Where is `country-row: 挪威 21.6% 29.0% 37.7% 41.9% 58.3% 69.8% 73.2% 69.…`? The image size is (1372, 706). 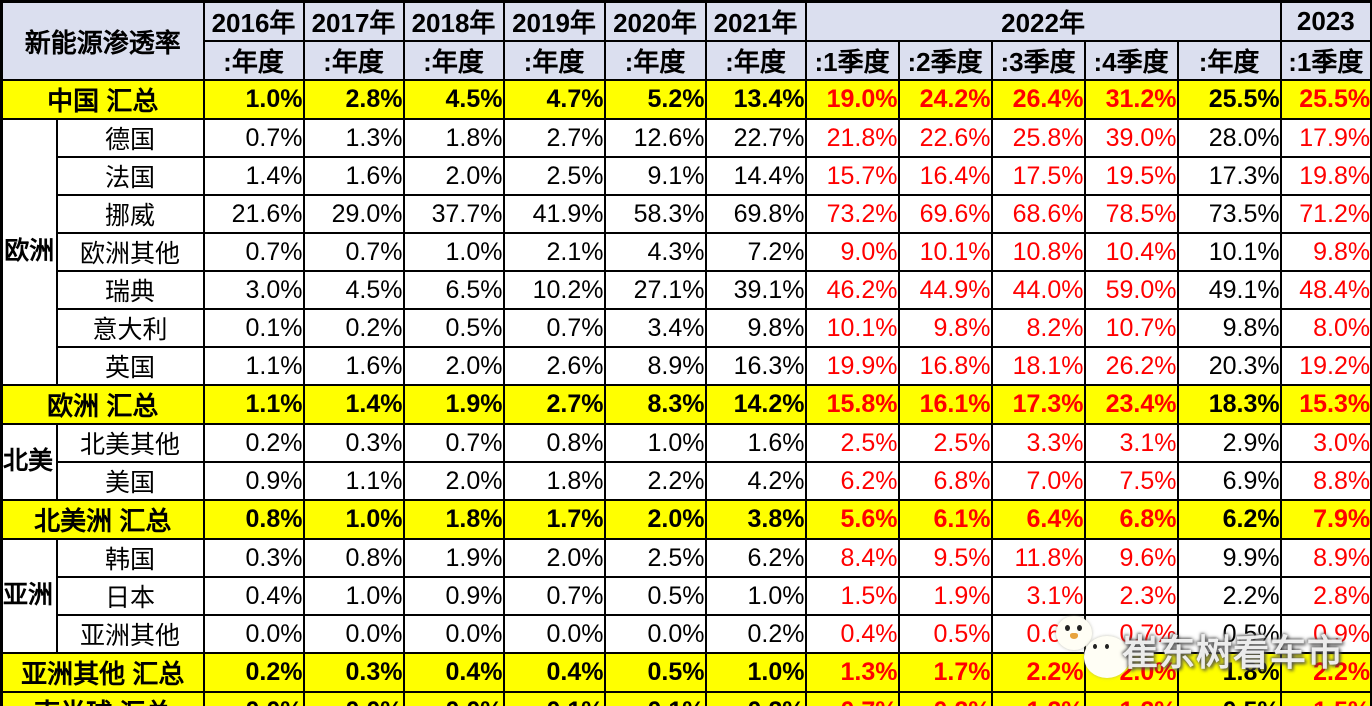
country-row: 挪威 21.6% 29.0% 37.7% 41.9% 58.3% 69.8% 73.2% 69.… is located at coordinates (687, 214).